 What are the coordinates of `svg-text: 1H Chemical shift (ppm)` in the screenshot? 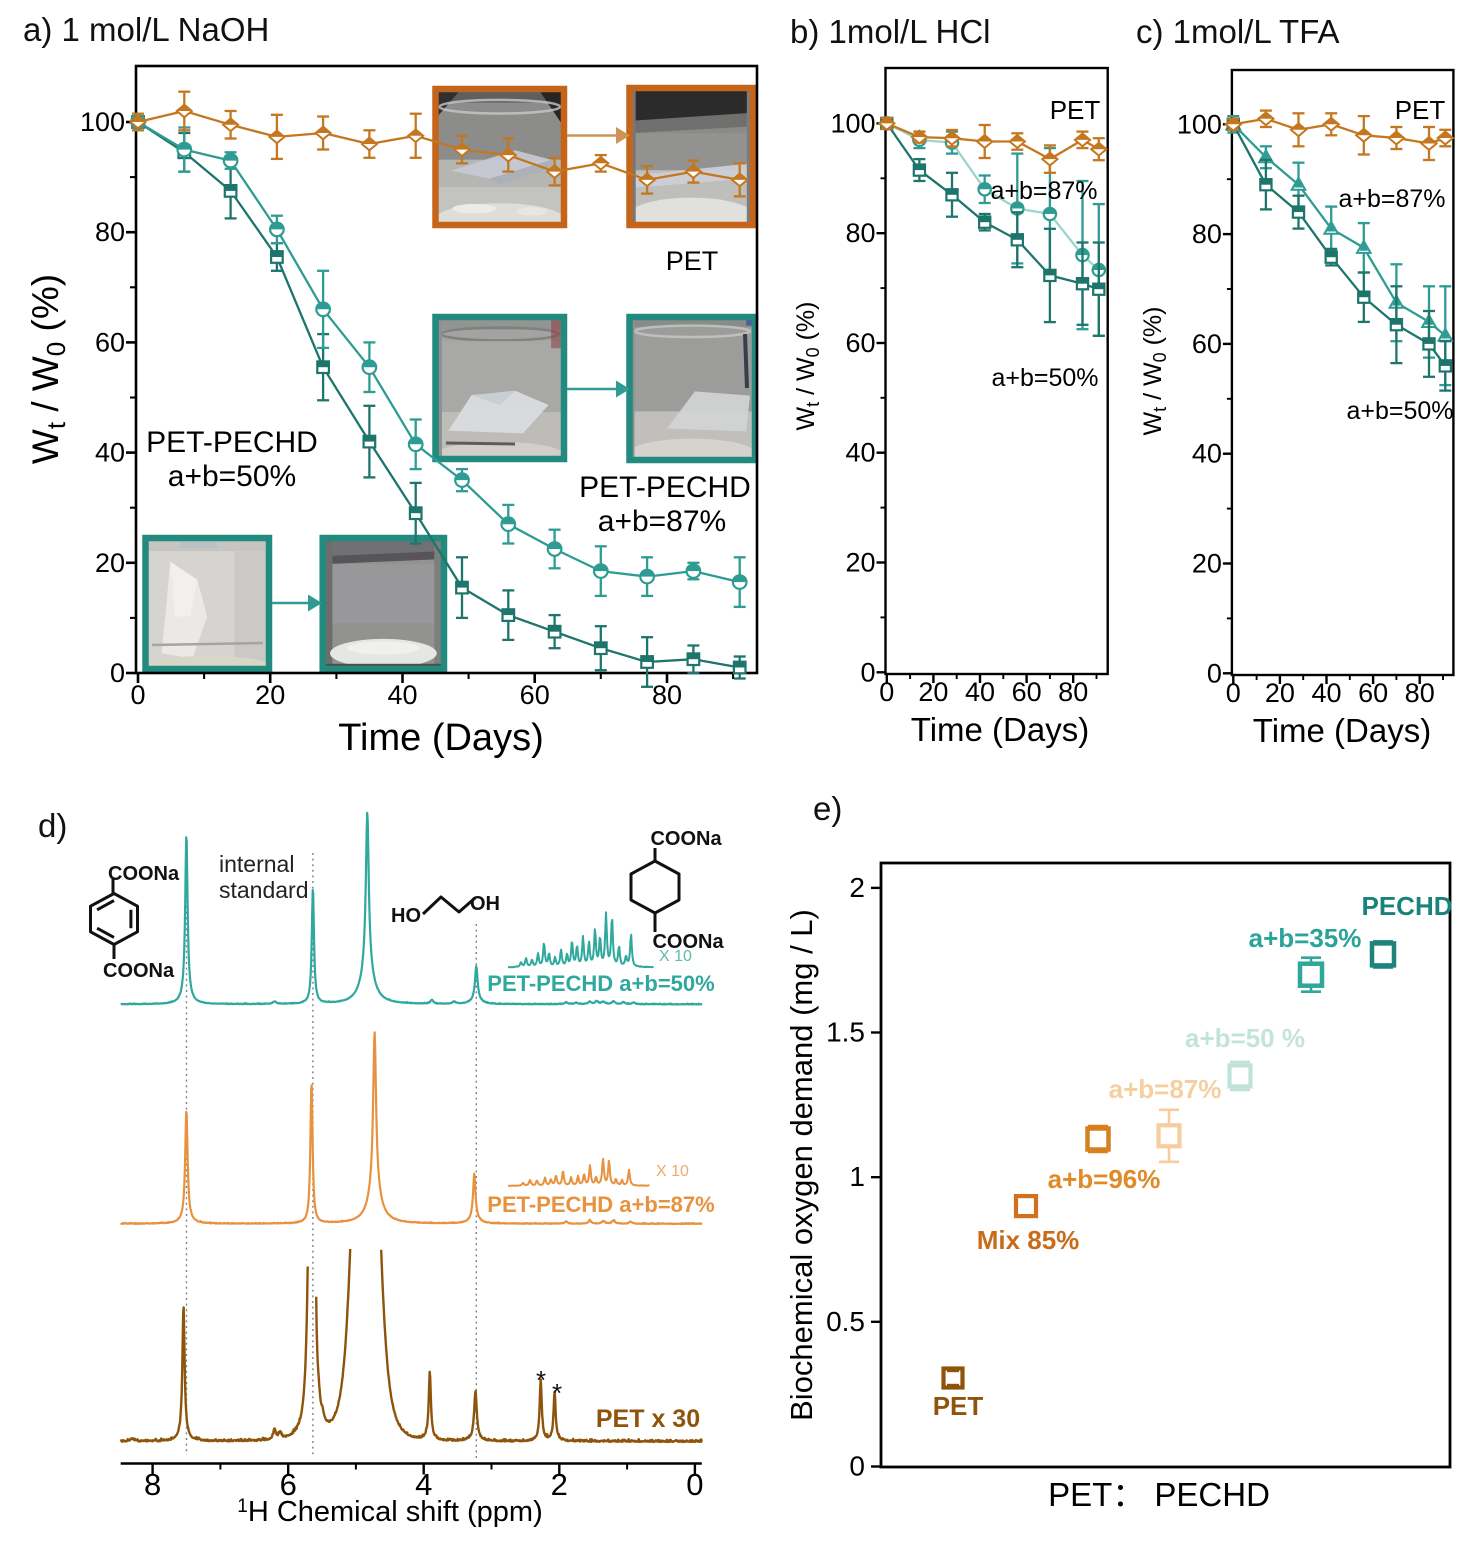 It's located at (389, 1512).